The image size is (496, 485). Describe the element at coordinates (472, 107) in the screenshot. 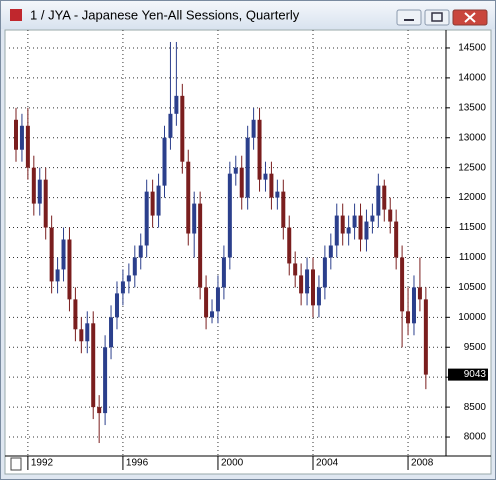

I see `y-tick-label: 13500` at that location.